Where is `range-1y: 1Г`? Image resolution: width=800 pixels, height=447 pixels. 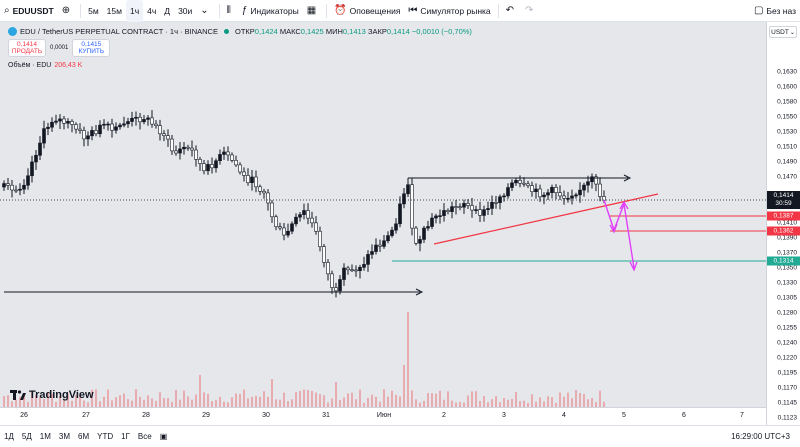
range-1y: 1Г is located at coordinates (125, 436).